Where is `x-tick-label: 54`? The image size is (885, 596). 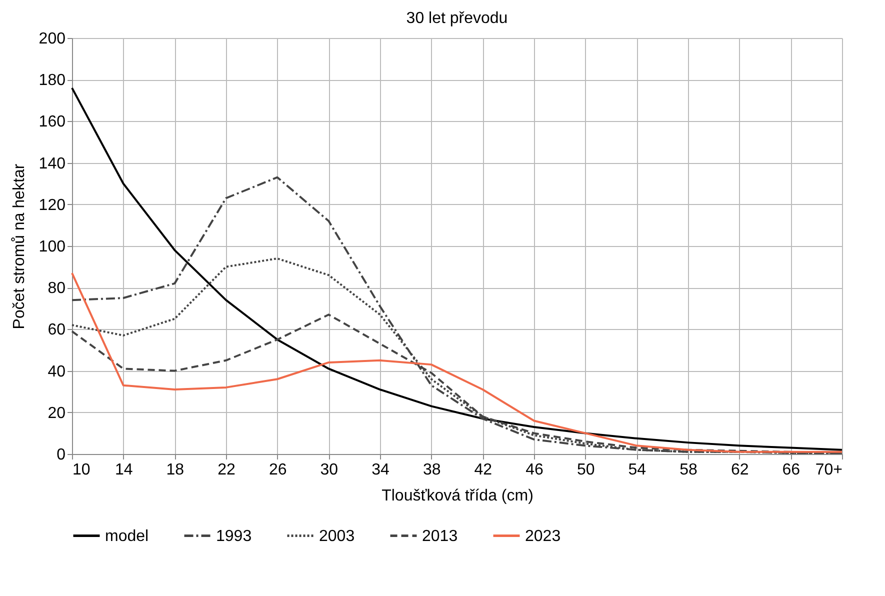 x-tick-label: 54 is located at coordinates (637, 470).